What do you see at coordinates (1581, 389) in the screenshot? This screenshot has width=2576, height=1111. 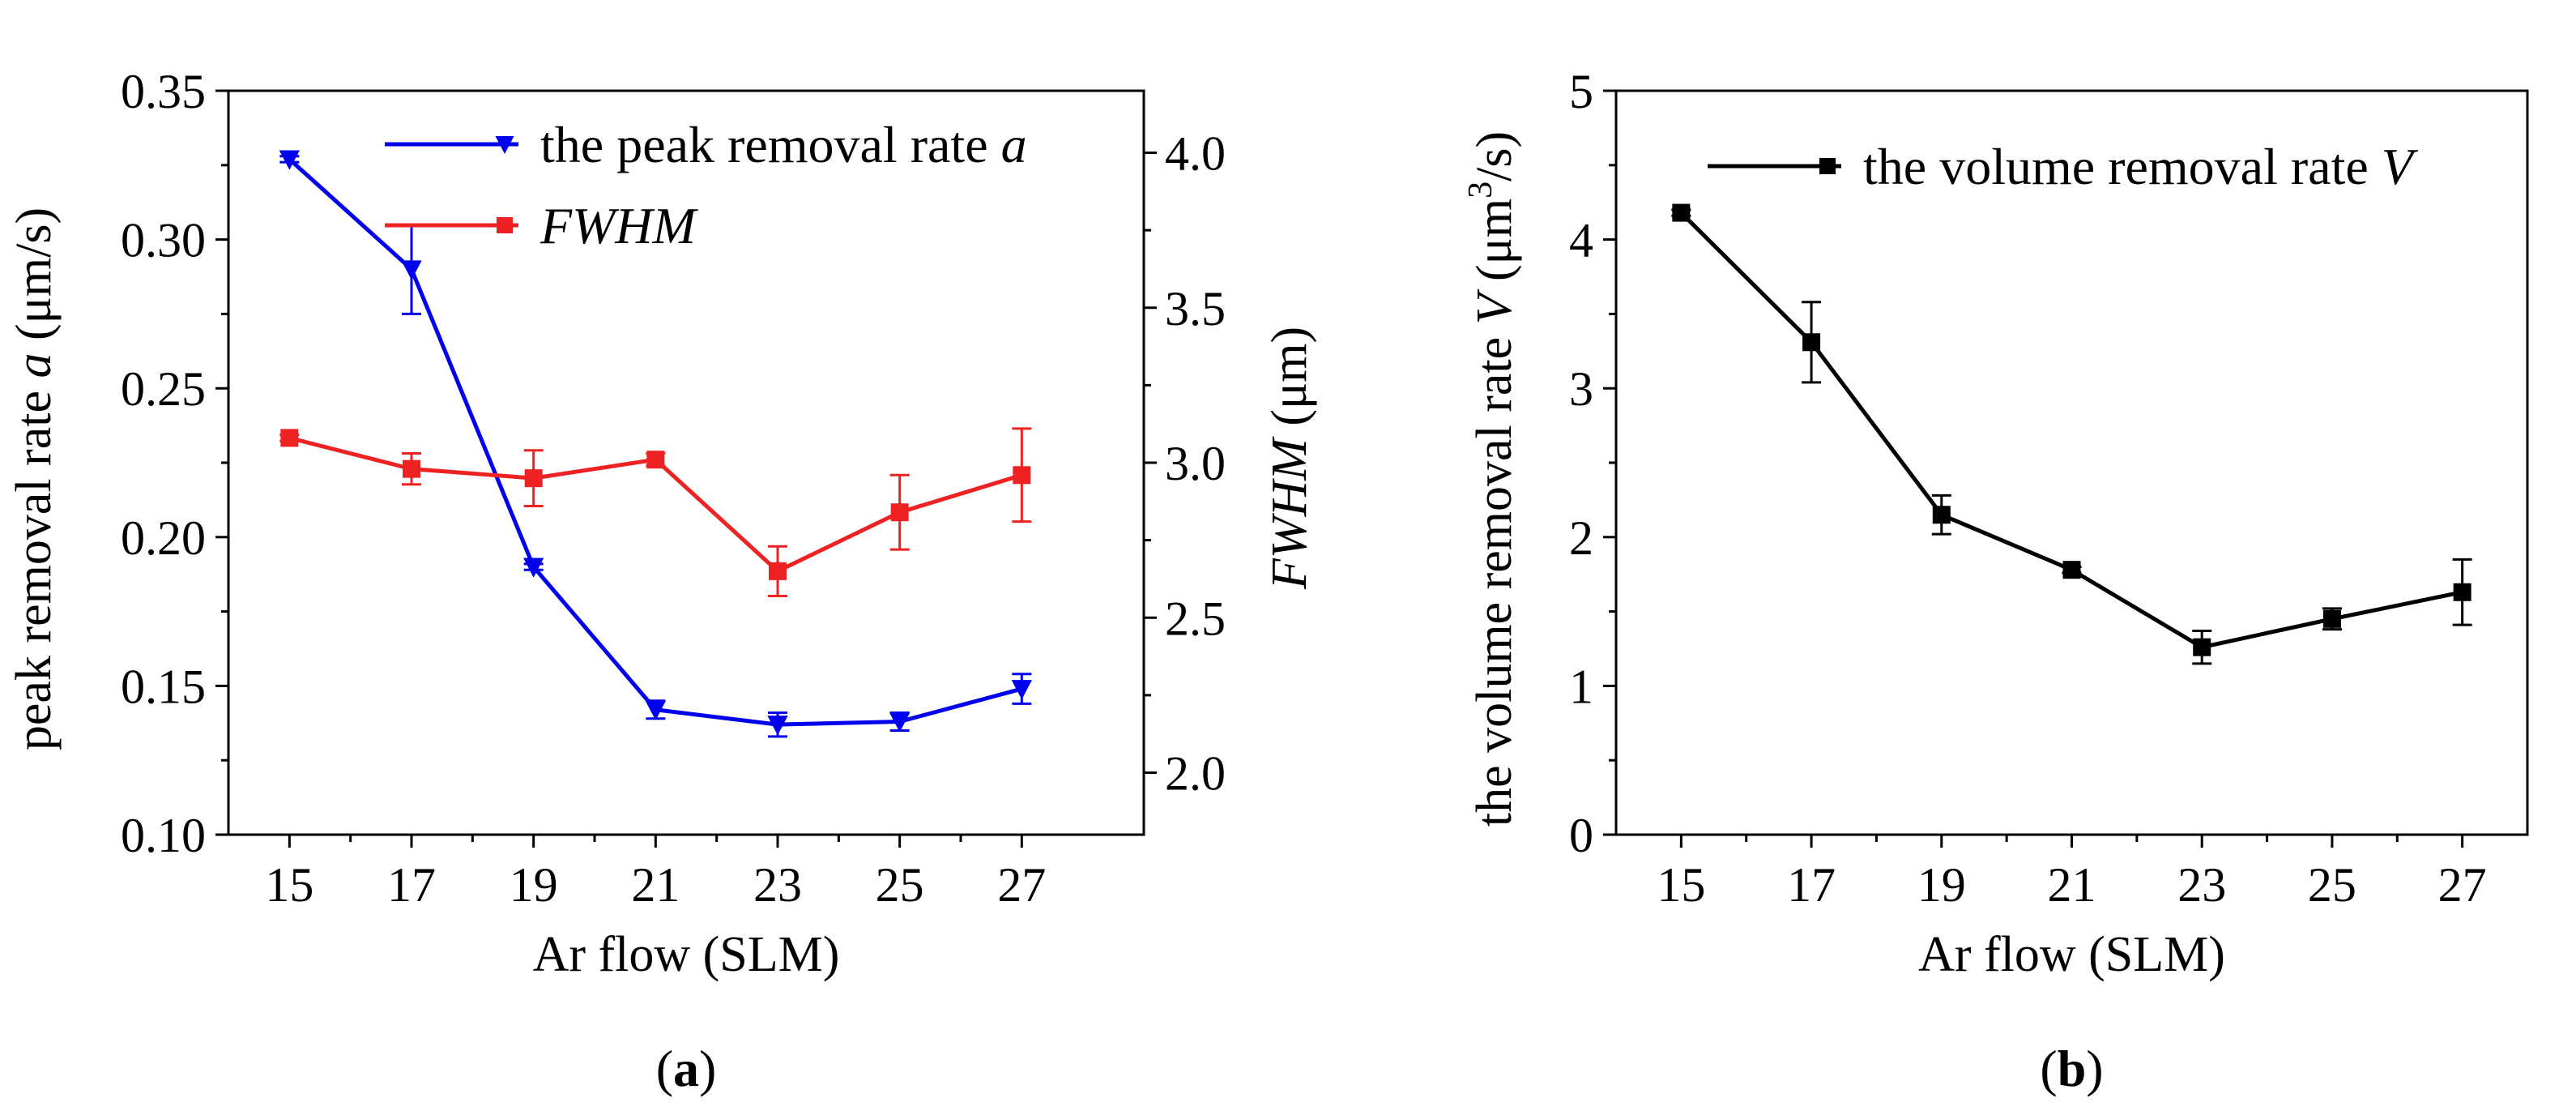 I see `y-tick-label: 3` at bounding box center [1581, 389].